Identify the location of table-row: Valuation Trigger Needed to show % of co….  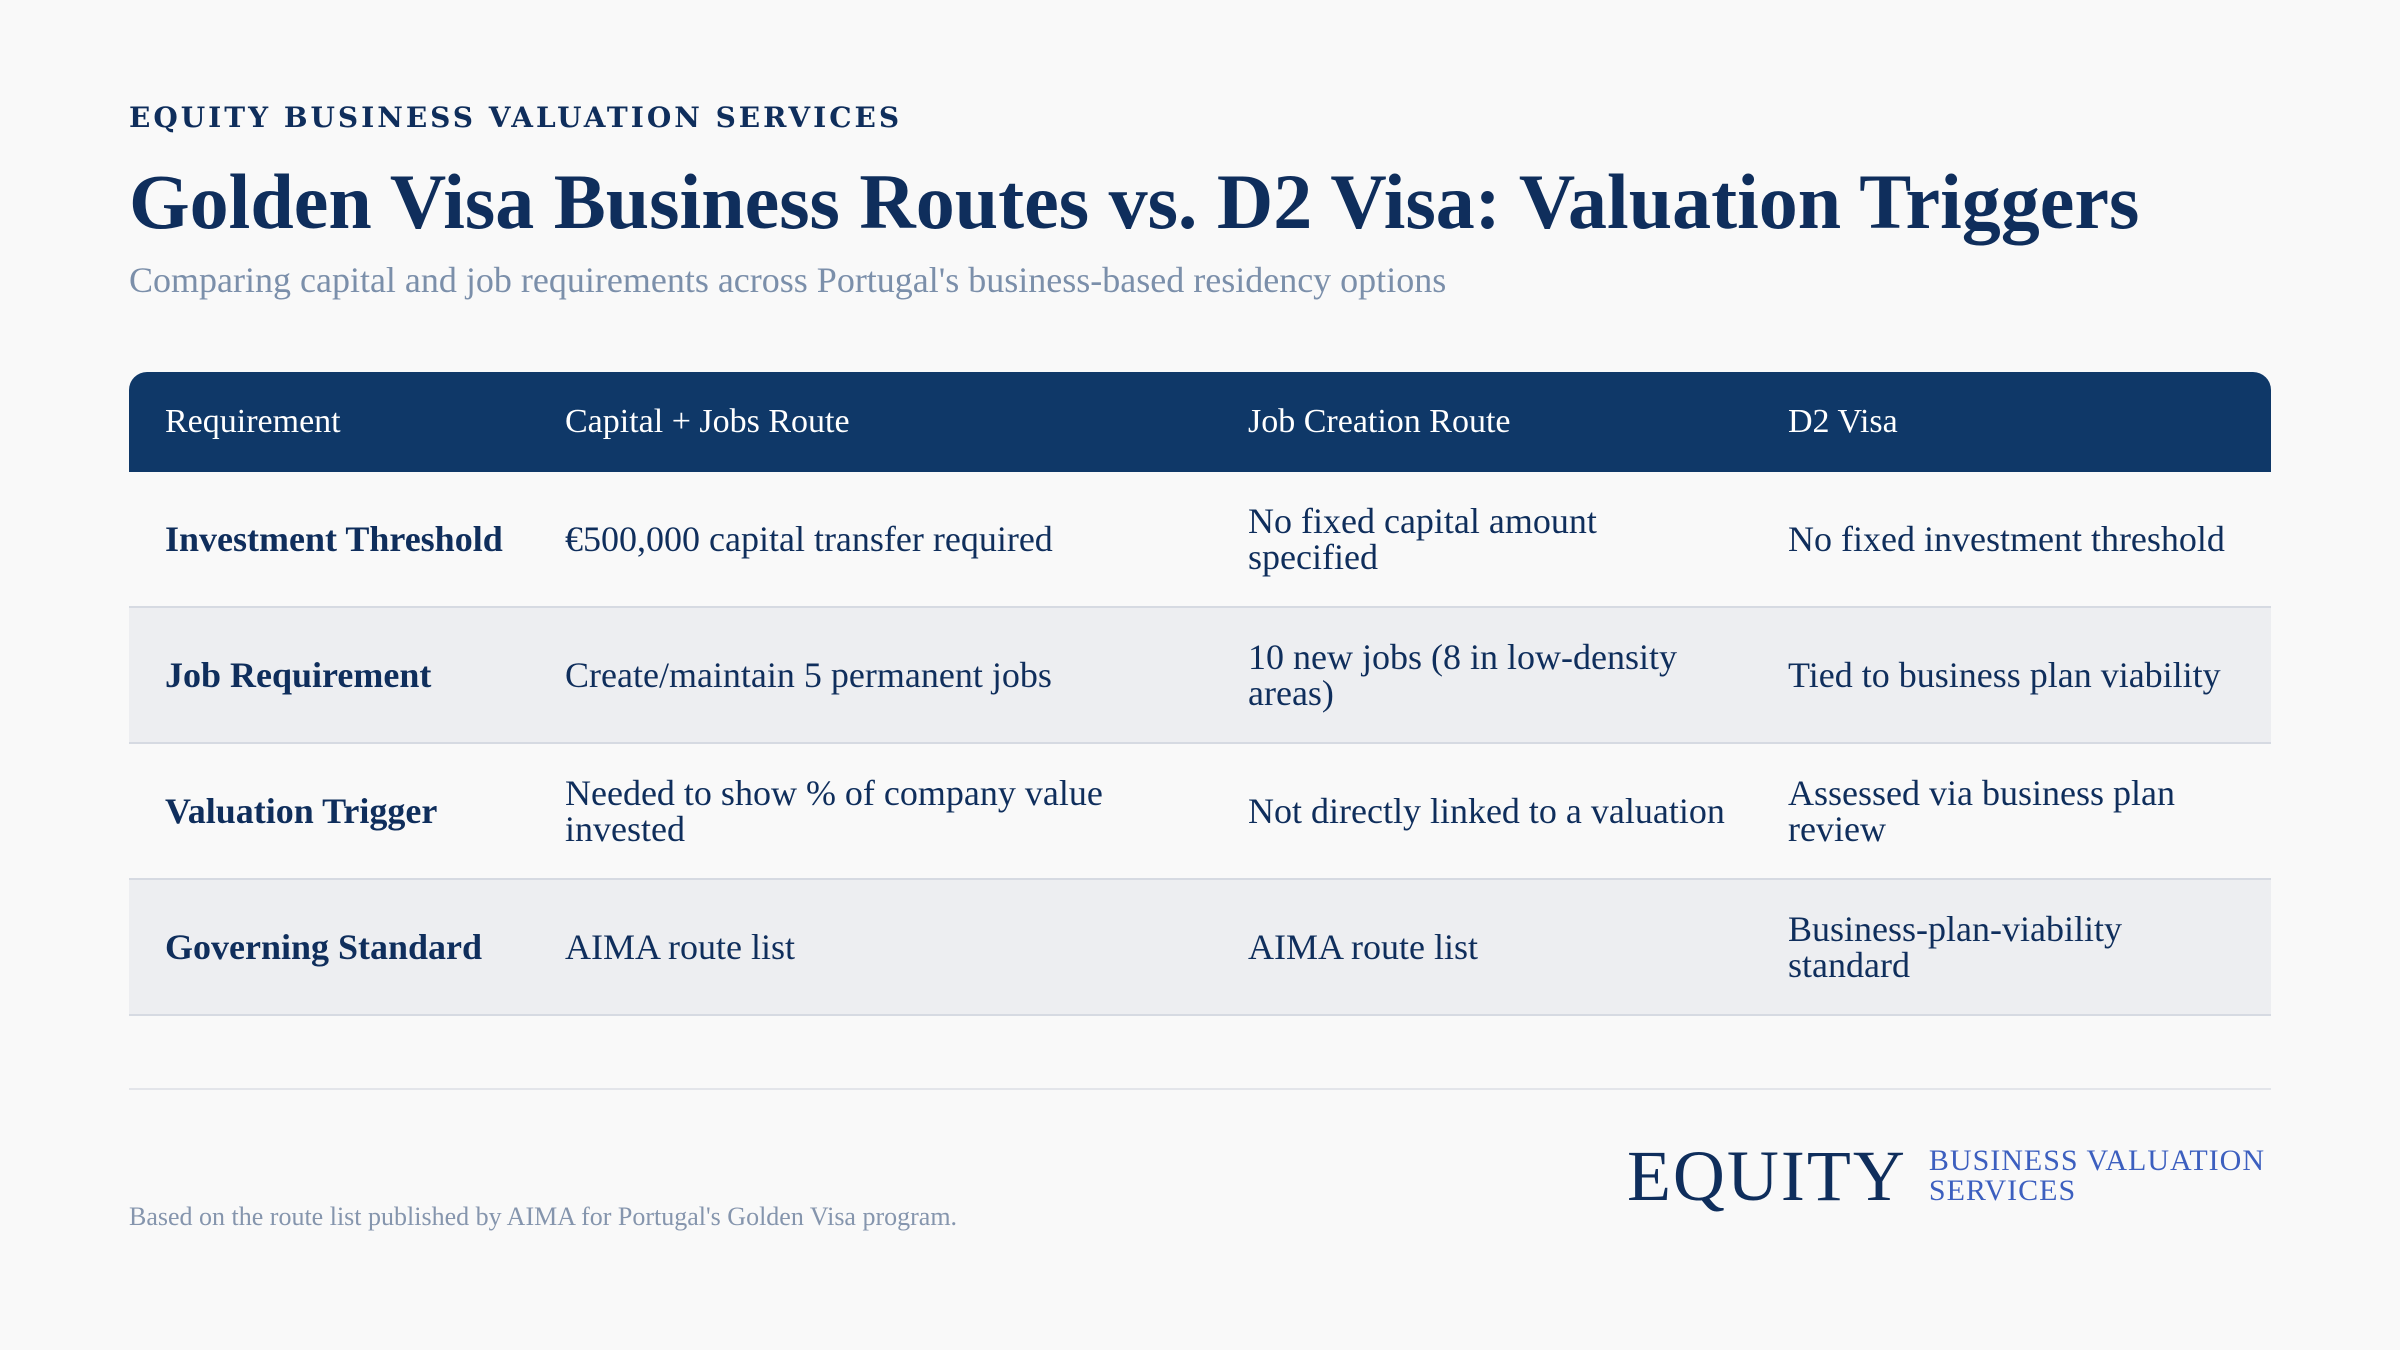
(1200, 812).